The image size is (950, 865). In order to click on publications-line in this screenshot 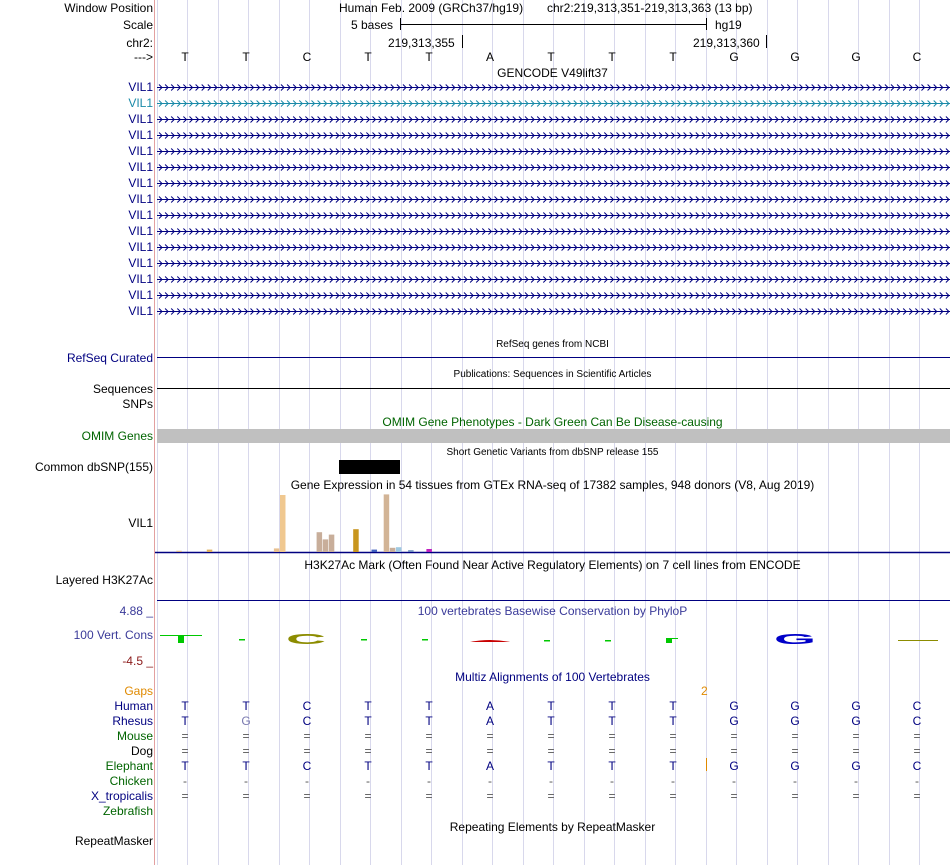, I will do `click(553, 388)`.